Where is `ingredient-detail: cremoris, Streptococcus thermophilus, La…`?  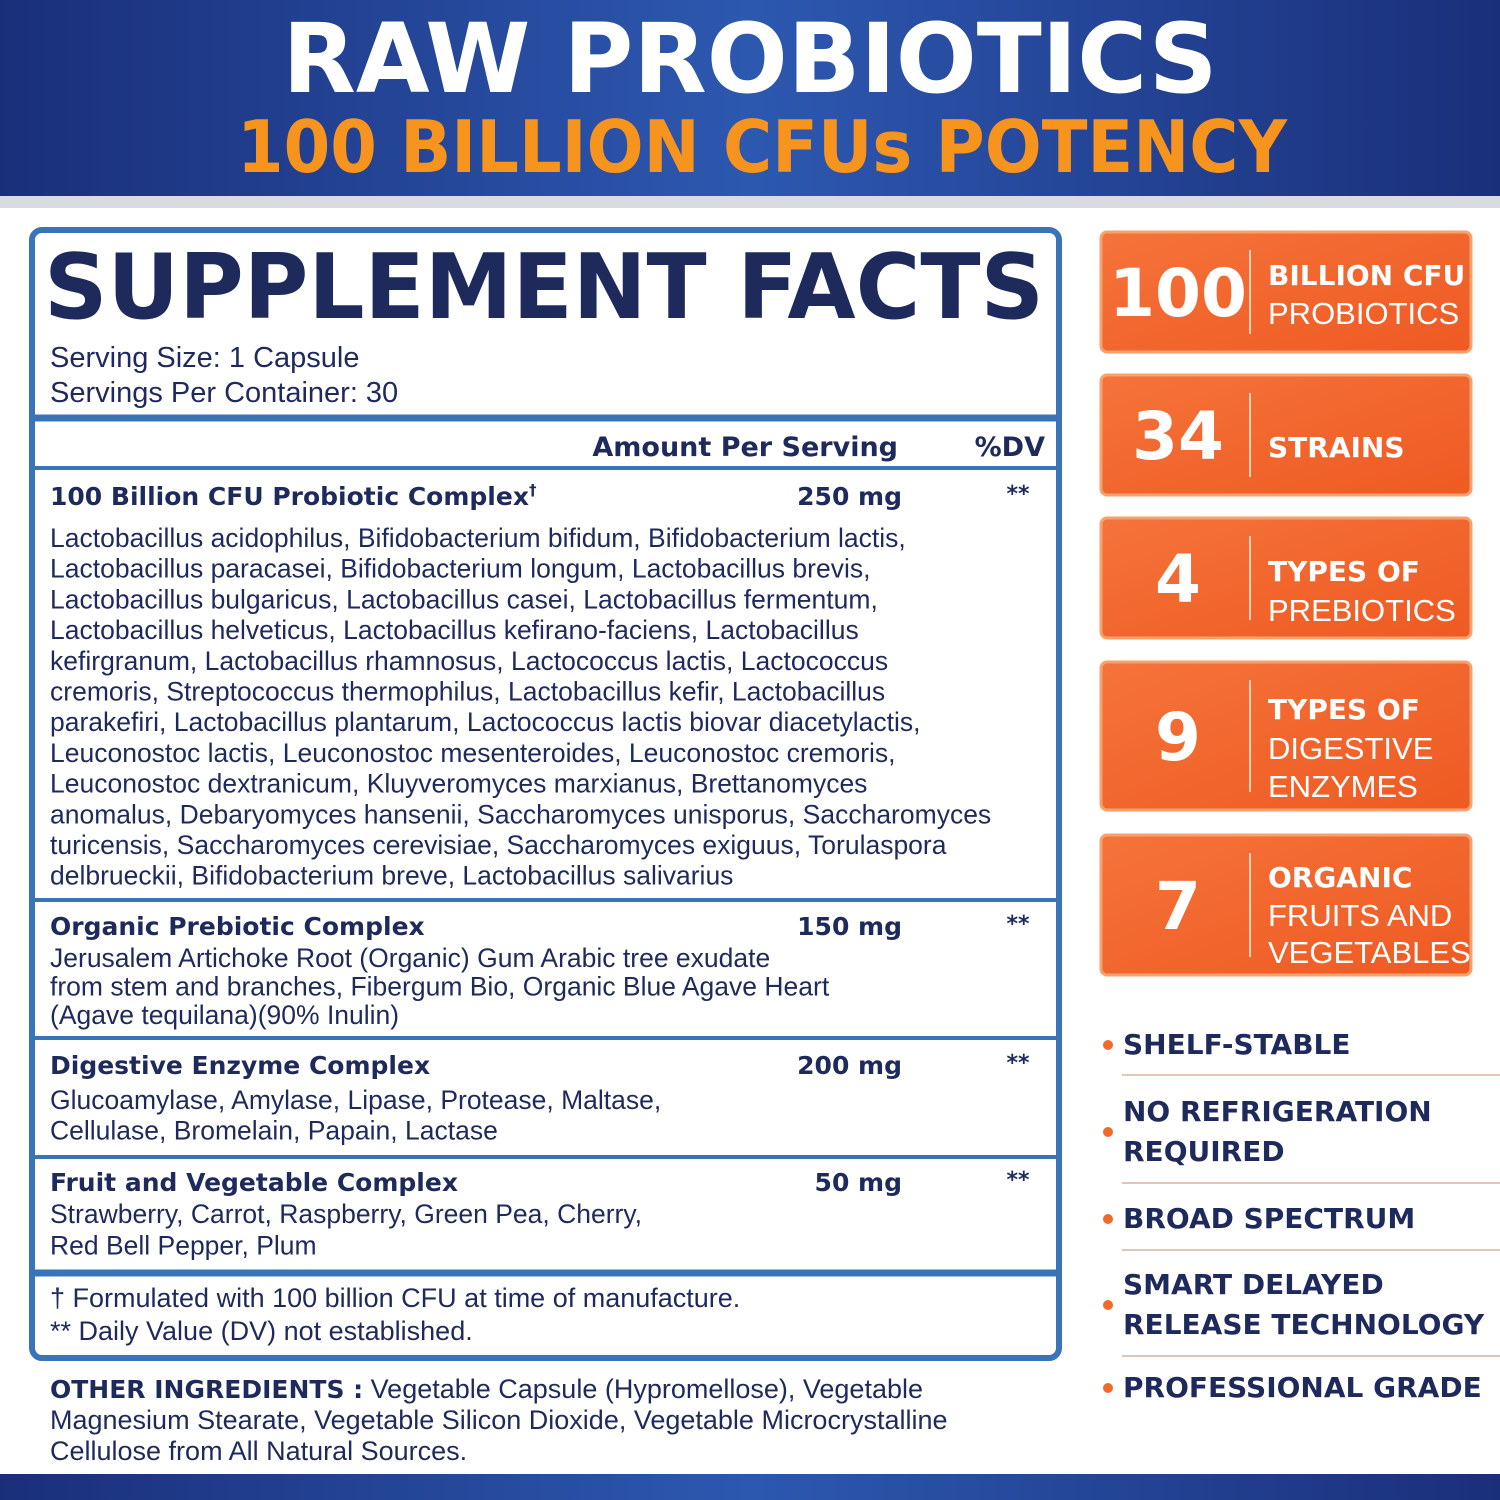
ingredient-detail: cremoris, Streptococcus thermophilus, La… is located at coordinates (467, 692).